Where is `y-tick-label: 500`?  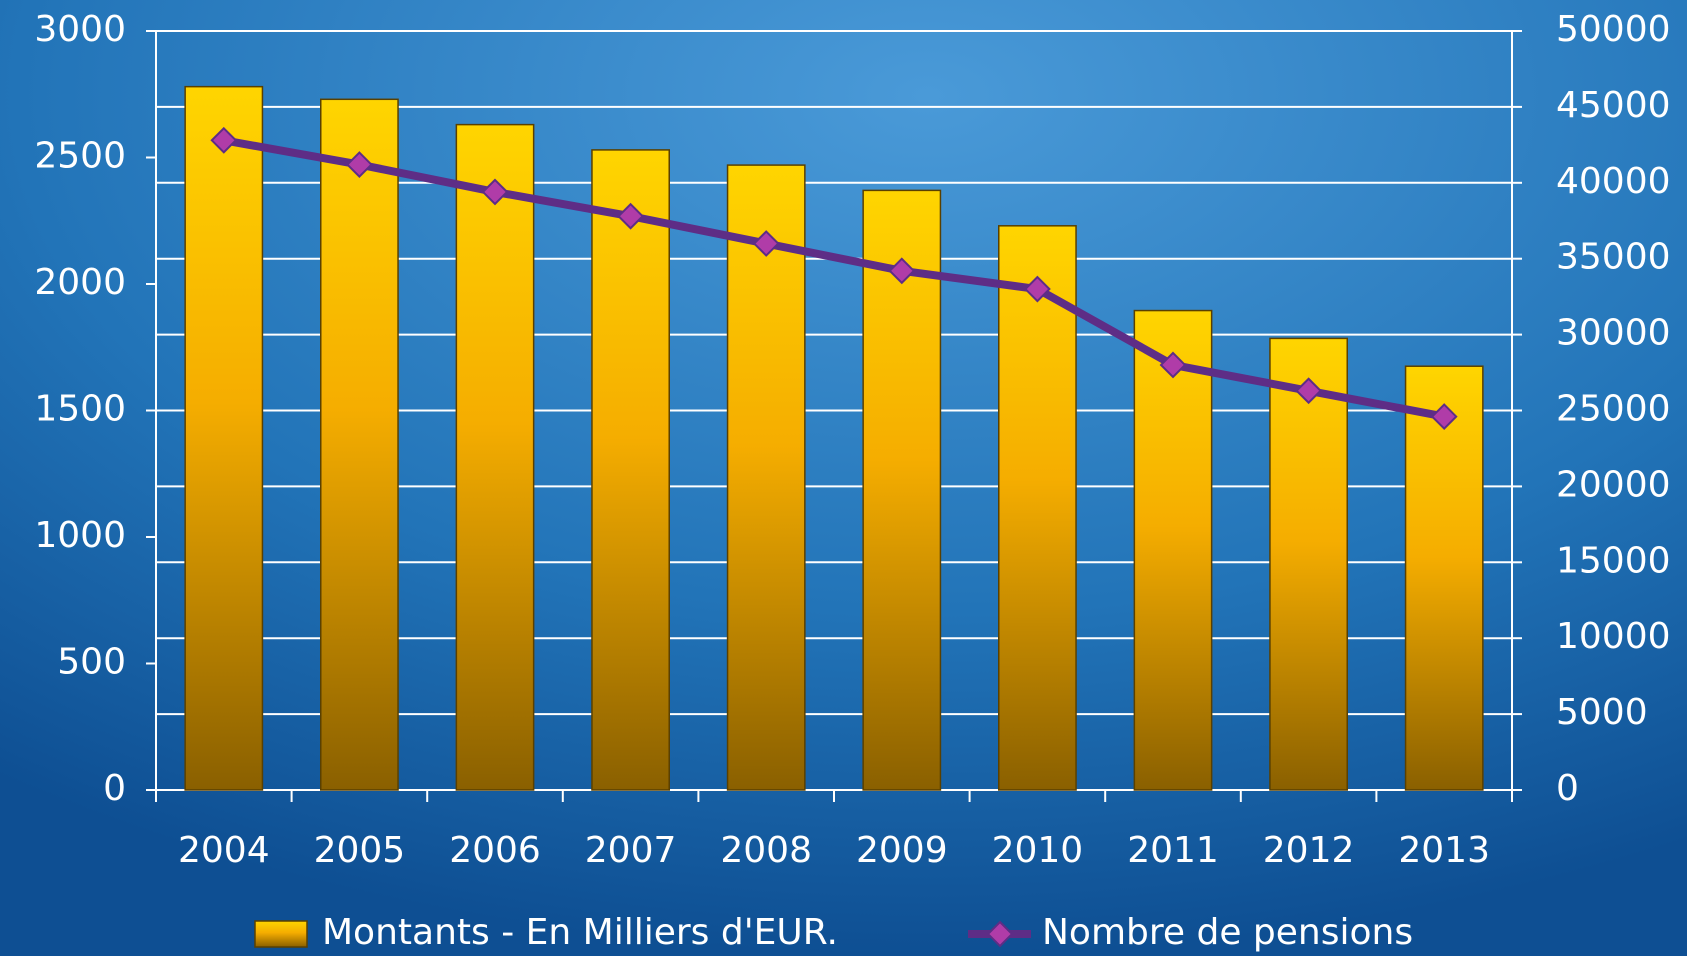
y-tick-label: 500 is located at coordinates (91, 662).